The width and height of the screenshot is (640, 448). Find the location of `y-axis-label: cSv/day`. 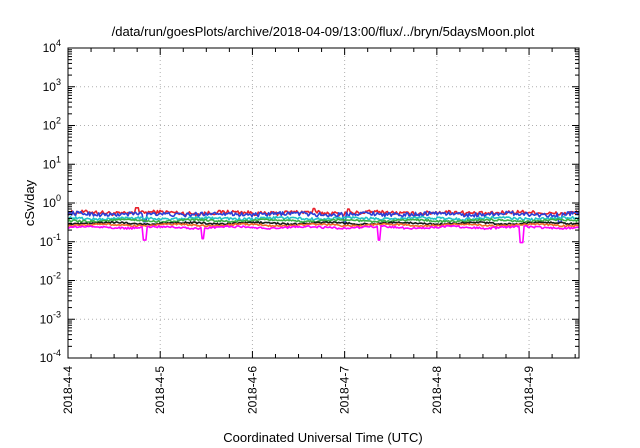

y-axis-label: cSv/day is located at coordinates (29, 202).